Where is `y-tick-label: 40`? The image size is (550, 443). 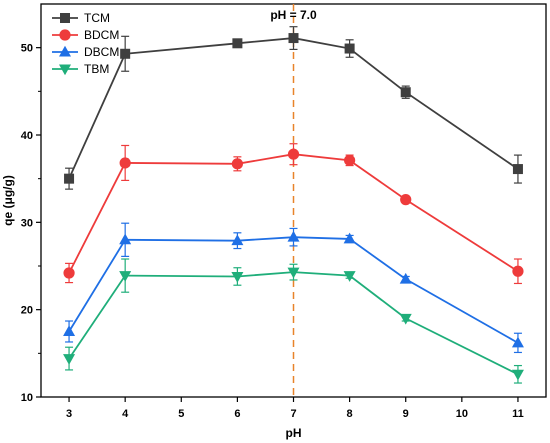 y-tick-label: 40 is located at coordinates (27, 136).